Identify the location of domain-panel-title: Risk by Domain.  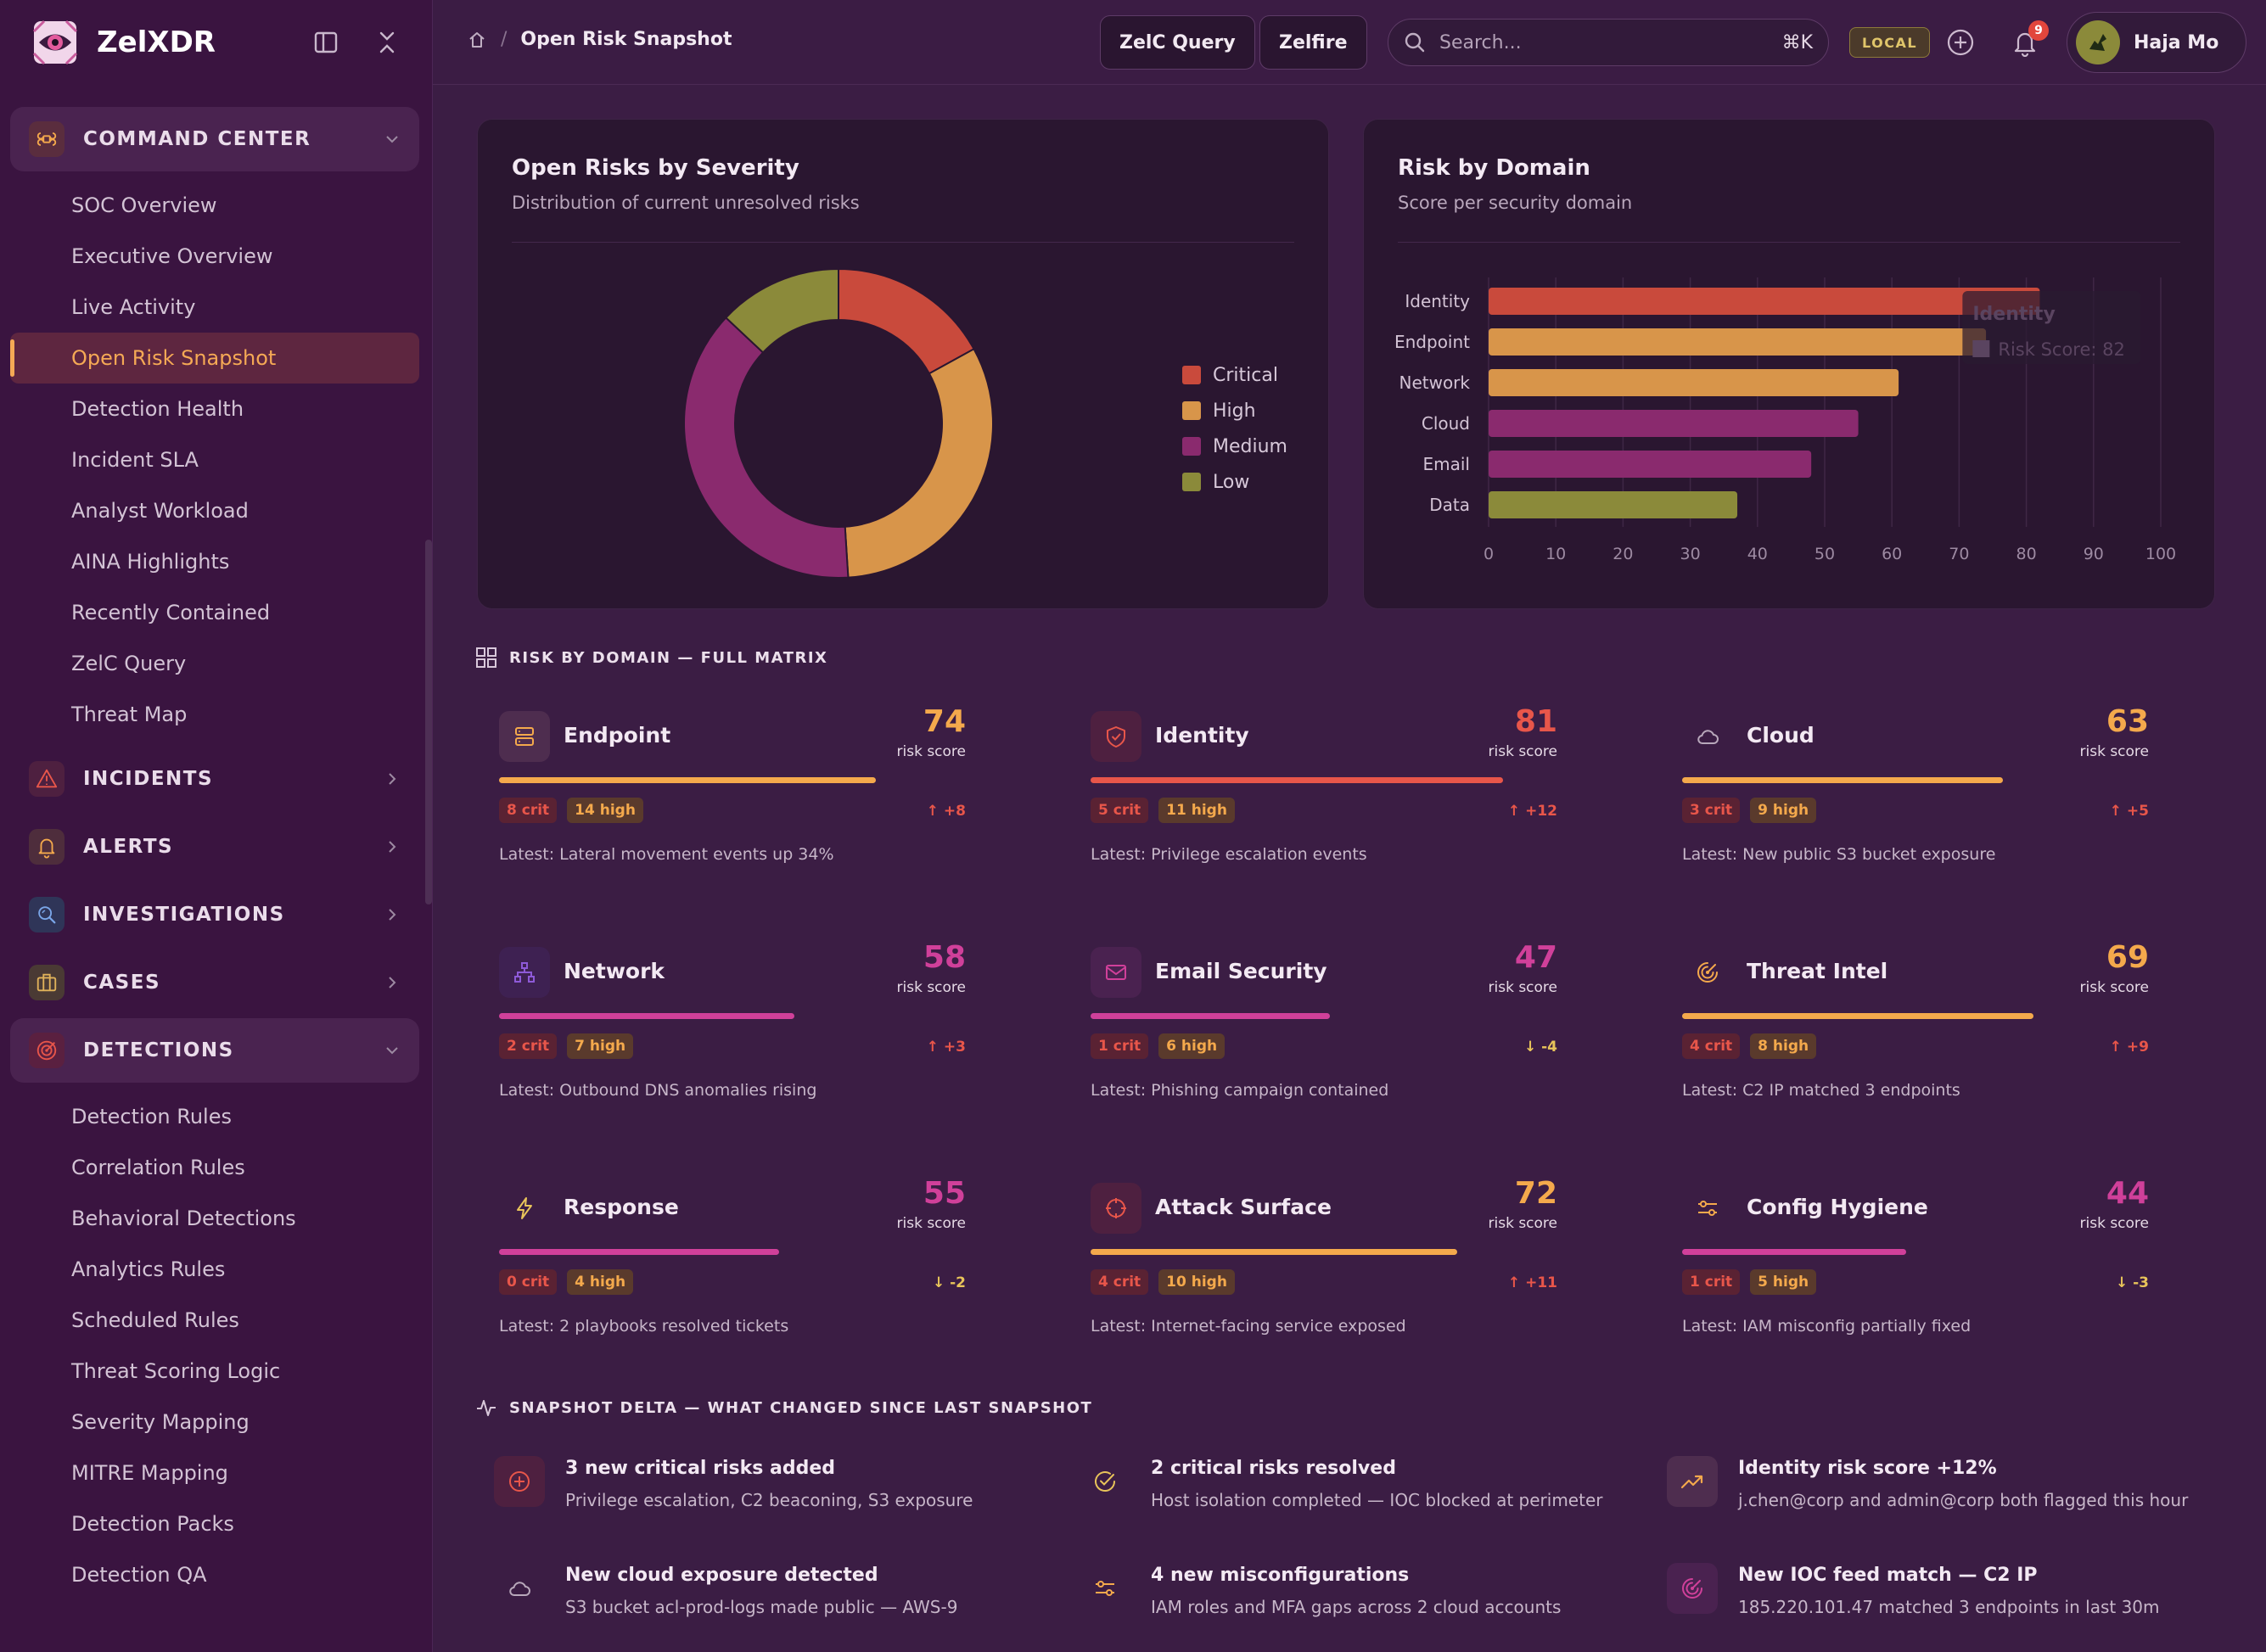
(1494, 168).